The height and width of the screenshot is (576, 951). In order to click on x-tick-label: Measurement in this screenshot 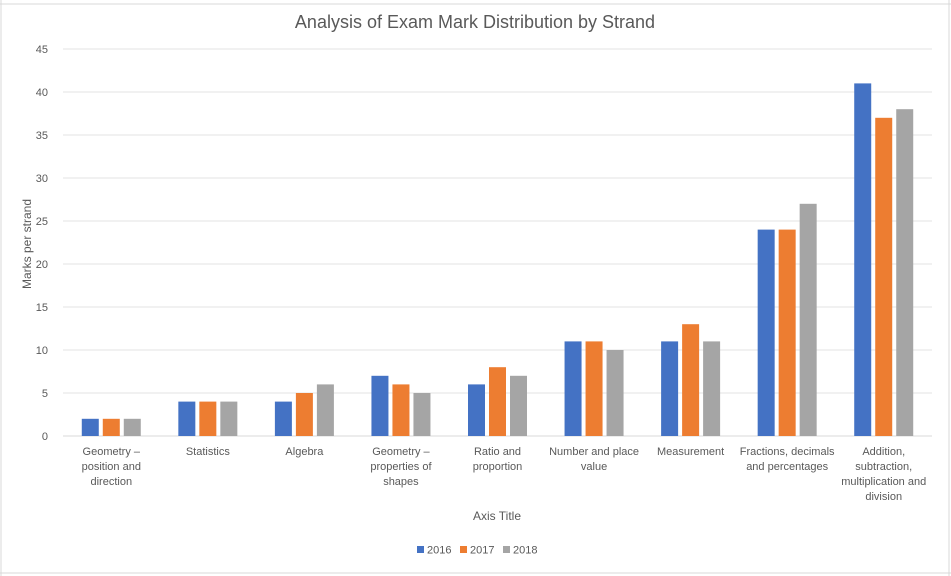, I will do `click(690, 452)`.